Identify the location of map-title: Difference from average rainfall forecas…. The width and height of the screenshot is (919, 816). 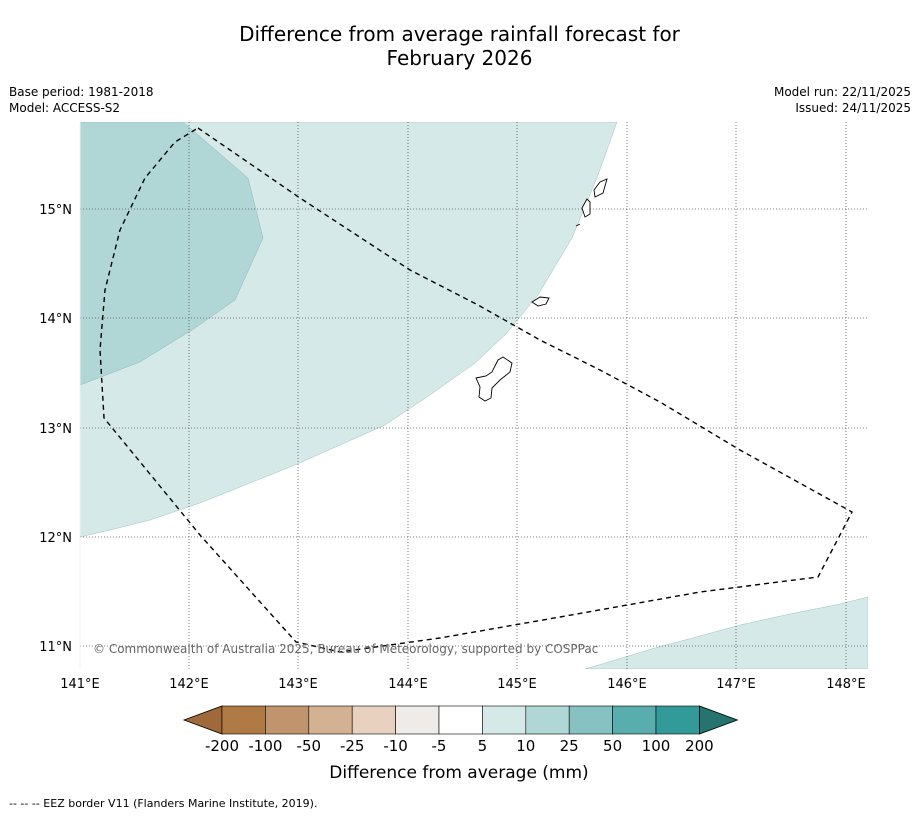
(459, 46).